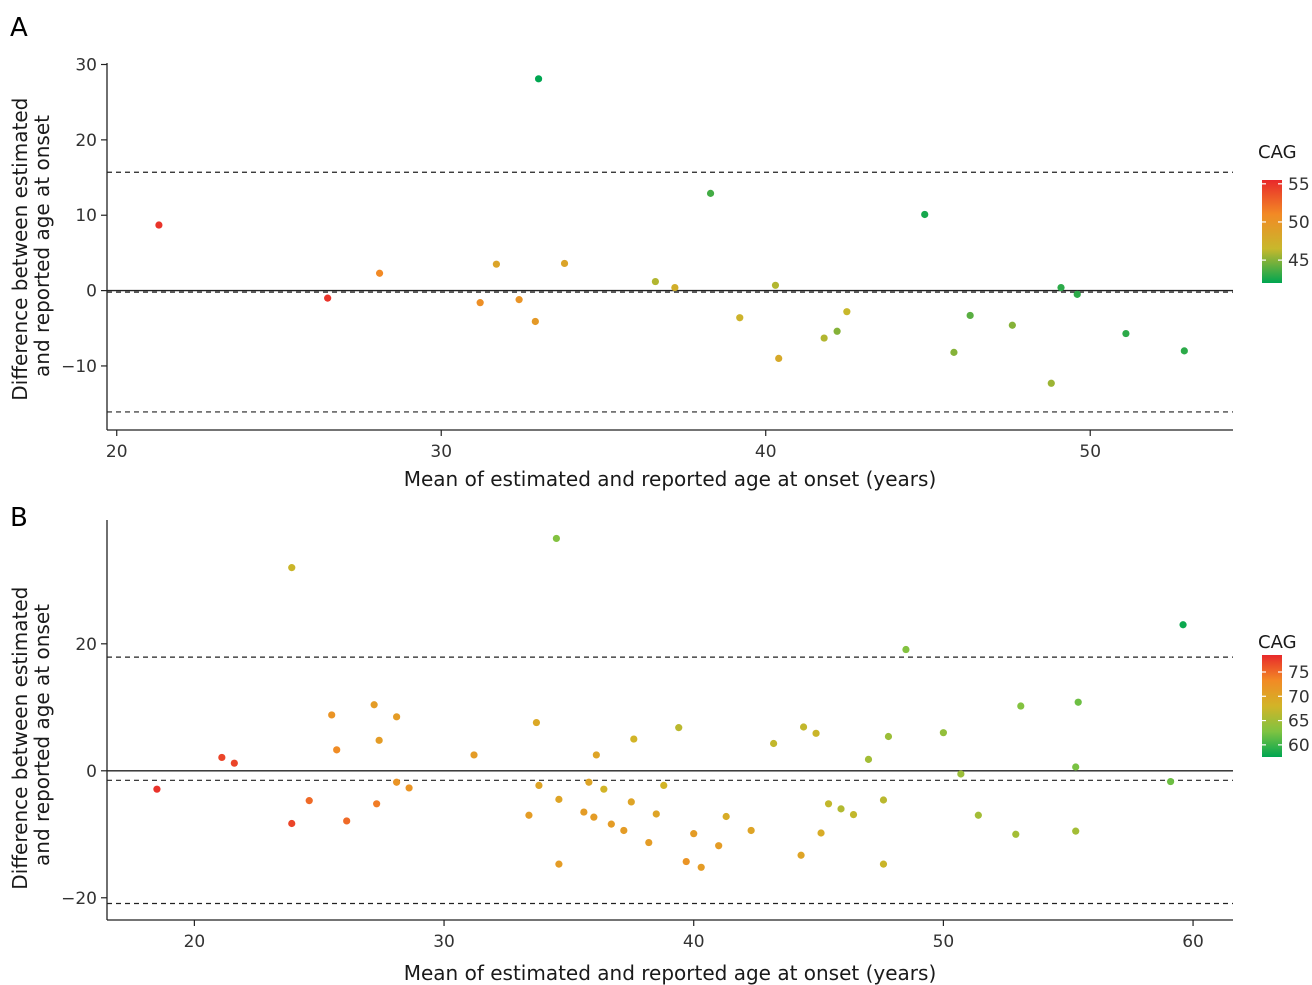 Image resolution: width=1312 pixels, height=985 pixels. I want to click on legend-label: 50, so click(1299, 223).